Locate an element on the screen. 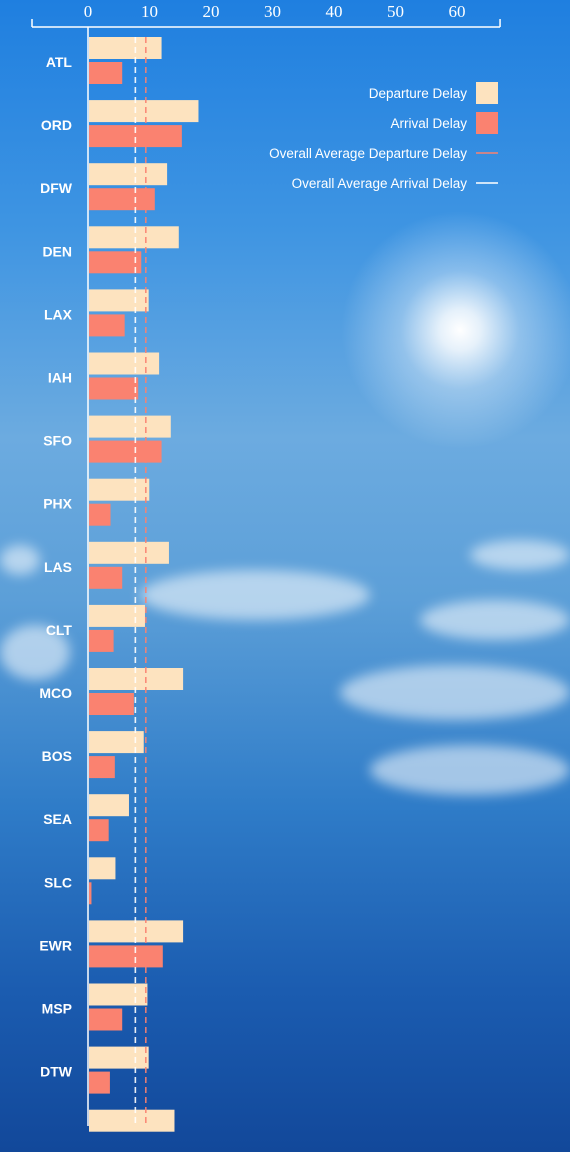 The height and width of the screenshot is (1152, 570). x-tick-label-20: 20 is located at coordinates (211, 11).